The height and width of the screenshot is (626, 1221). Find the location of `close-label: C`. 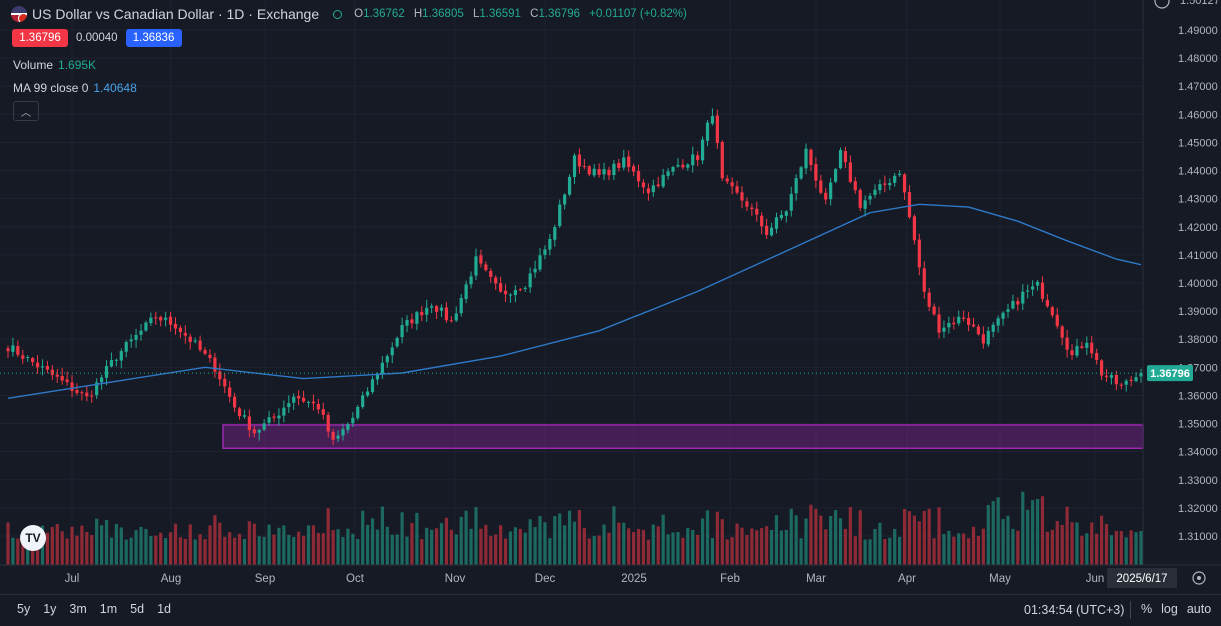

close-label: C is located at coordinates (534, 14).